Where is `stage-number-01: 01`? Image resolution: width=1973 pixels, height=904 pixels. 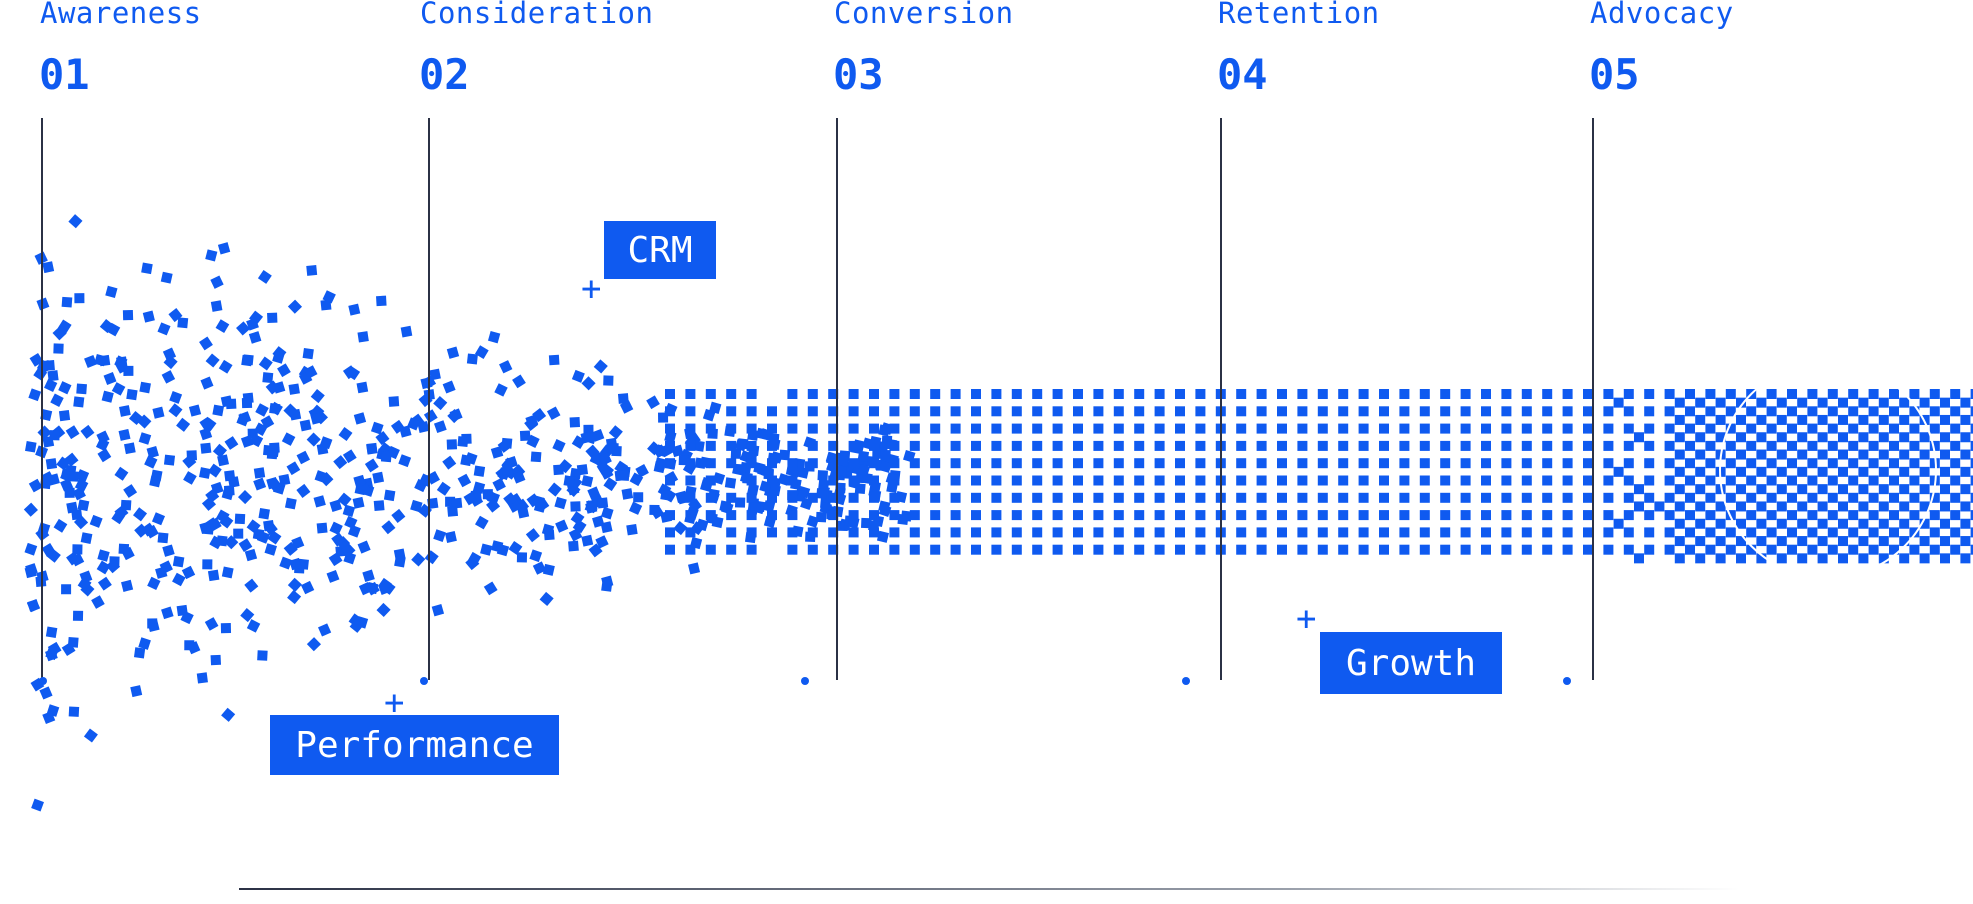 stage-number-01: 01 is located at coordinates (64, 74).